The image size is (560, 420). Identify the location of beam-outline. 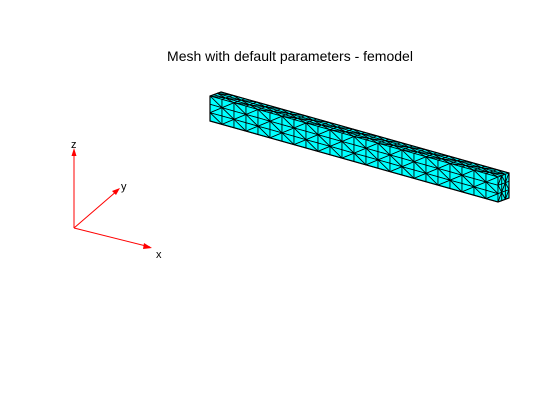
(359, 147).